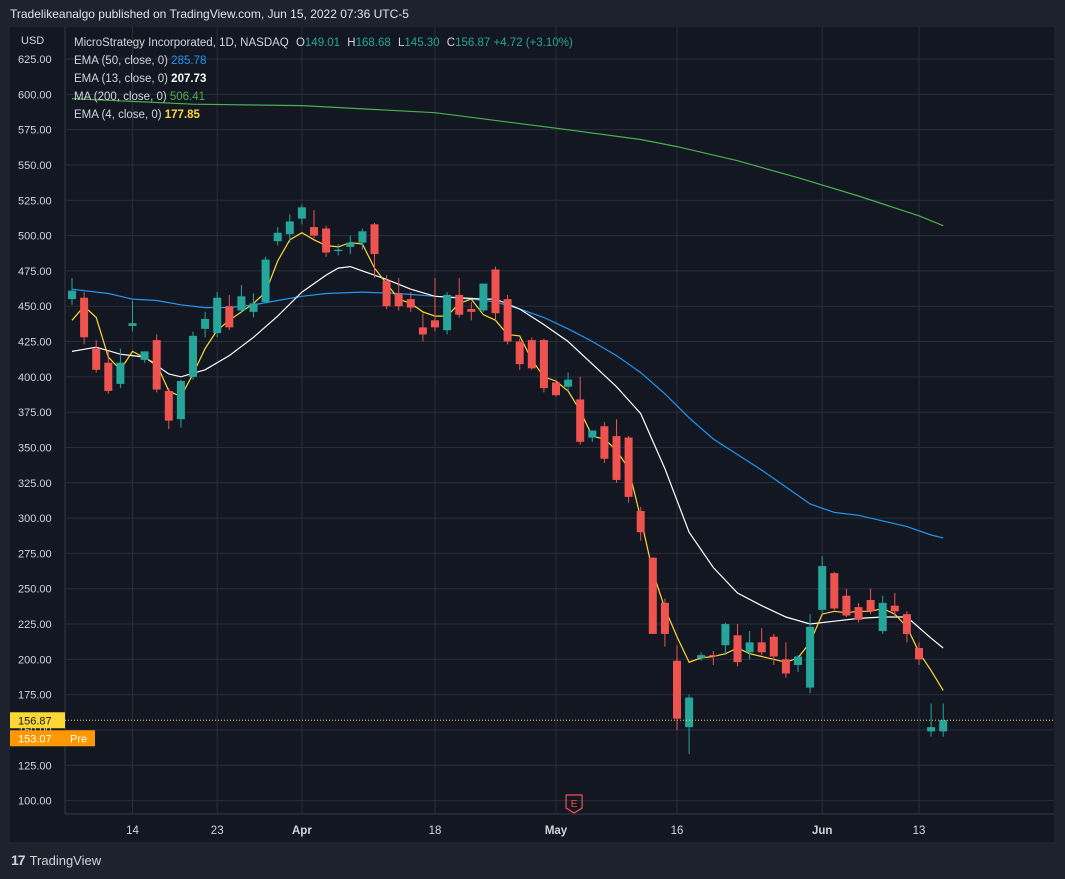 Image resolution: width=1065 pixels, height=879 pixels. Describe the element at coordinates (121, 79) in the screenshot. I see `indicator-label: EMA (13, close, 0)` at that location.